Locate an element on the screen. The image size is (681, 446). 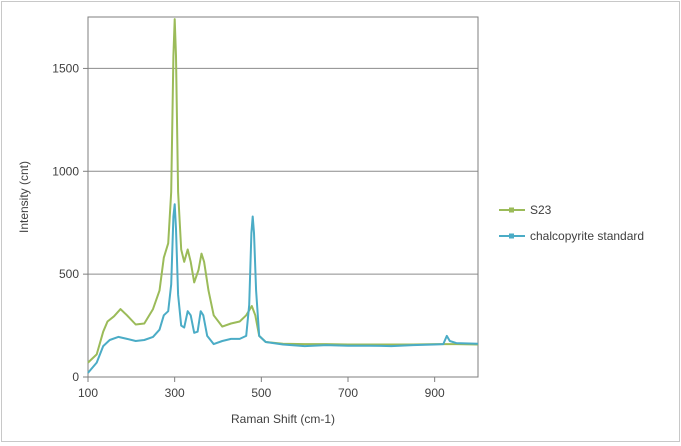
y-axis-label: Intensity (cnt) is located at coordinates (24, 197).